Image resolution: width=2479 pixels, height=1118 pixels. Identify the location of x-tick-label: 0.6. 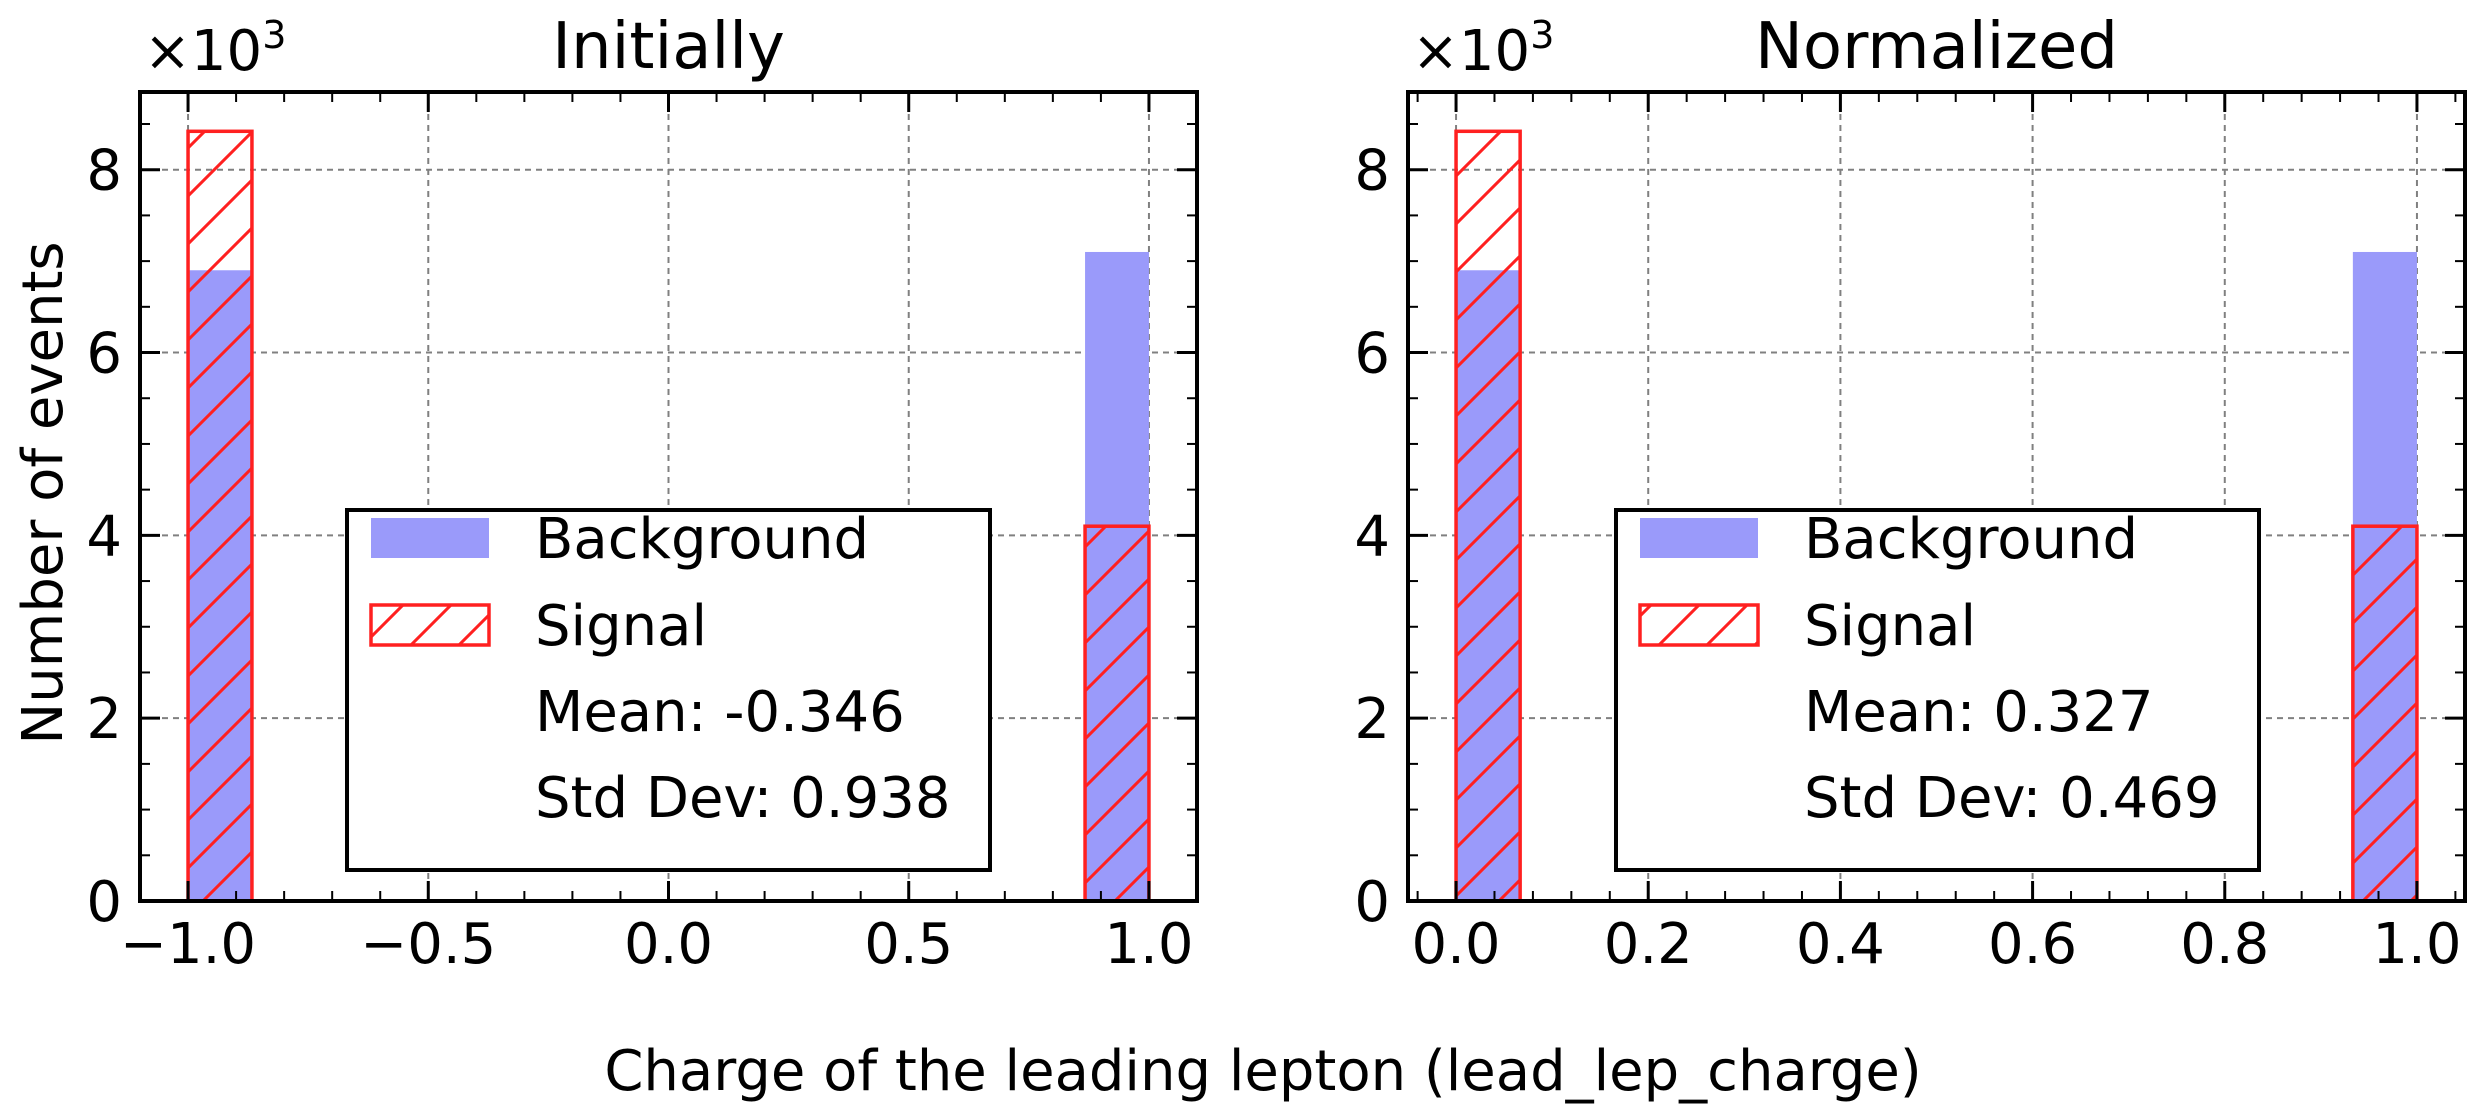
(2032, 944).